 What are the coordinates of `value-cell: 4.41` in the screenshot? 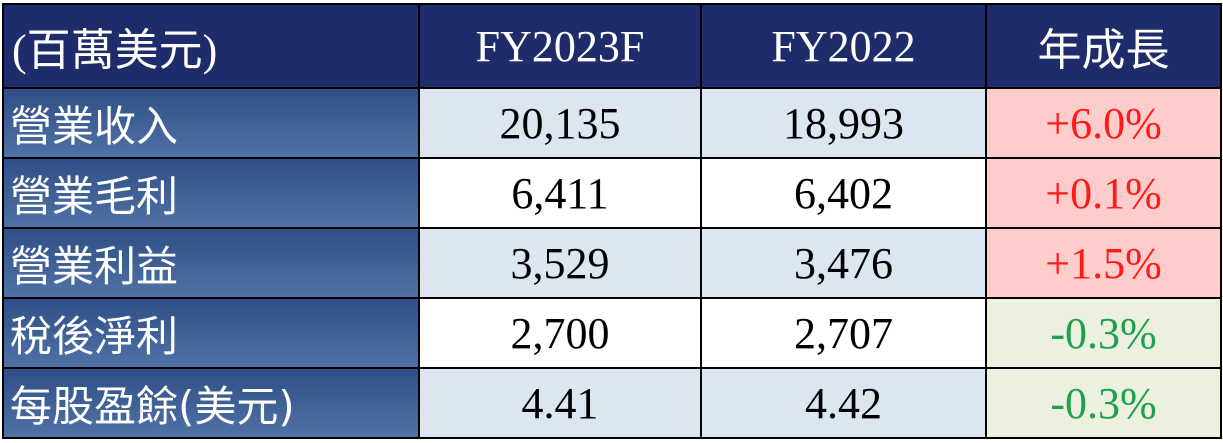 It's located at (560, 403).